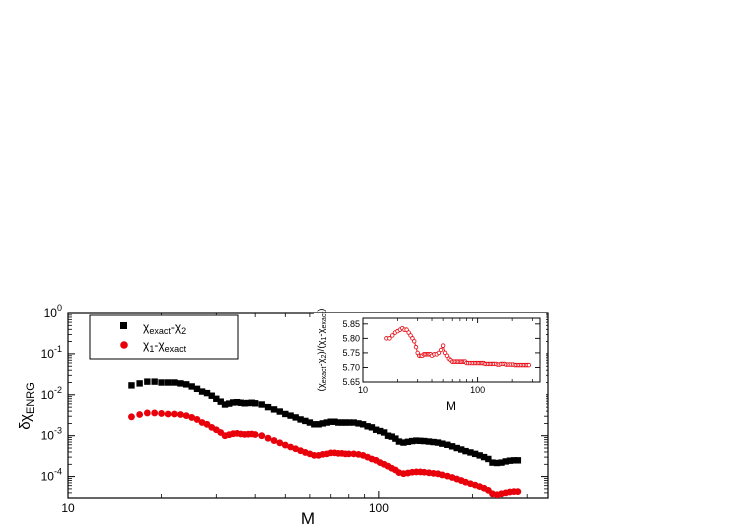 The image size is (734, 526). I want to click on main-y-axis-label-main: δχ, so click(25, 422).